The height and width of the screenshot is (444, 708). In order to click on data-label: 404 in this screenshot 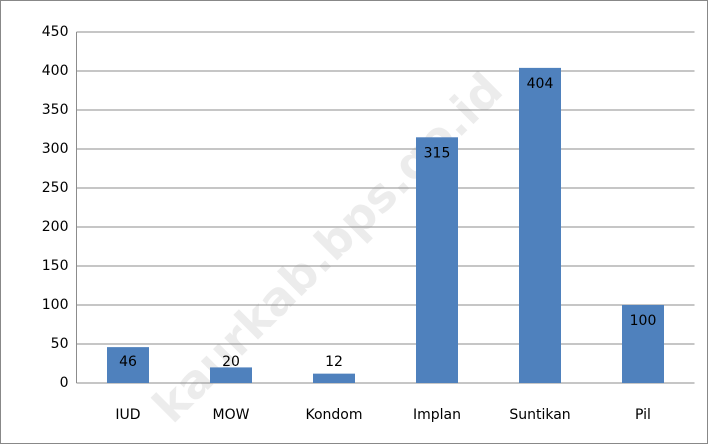, I will do `click(540, 84)`.